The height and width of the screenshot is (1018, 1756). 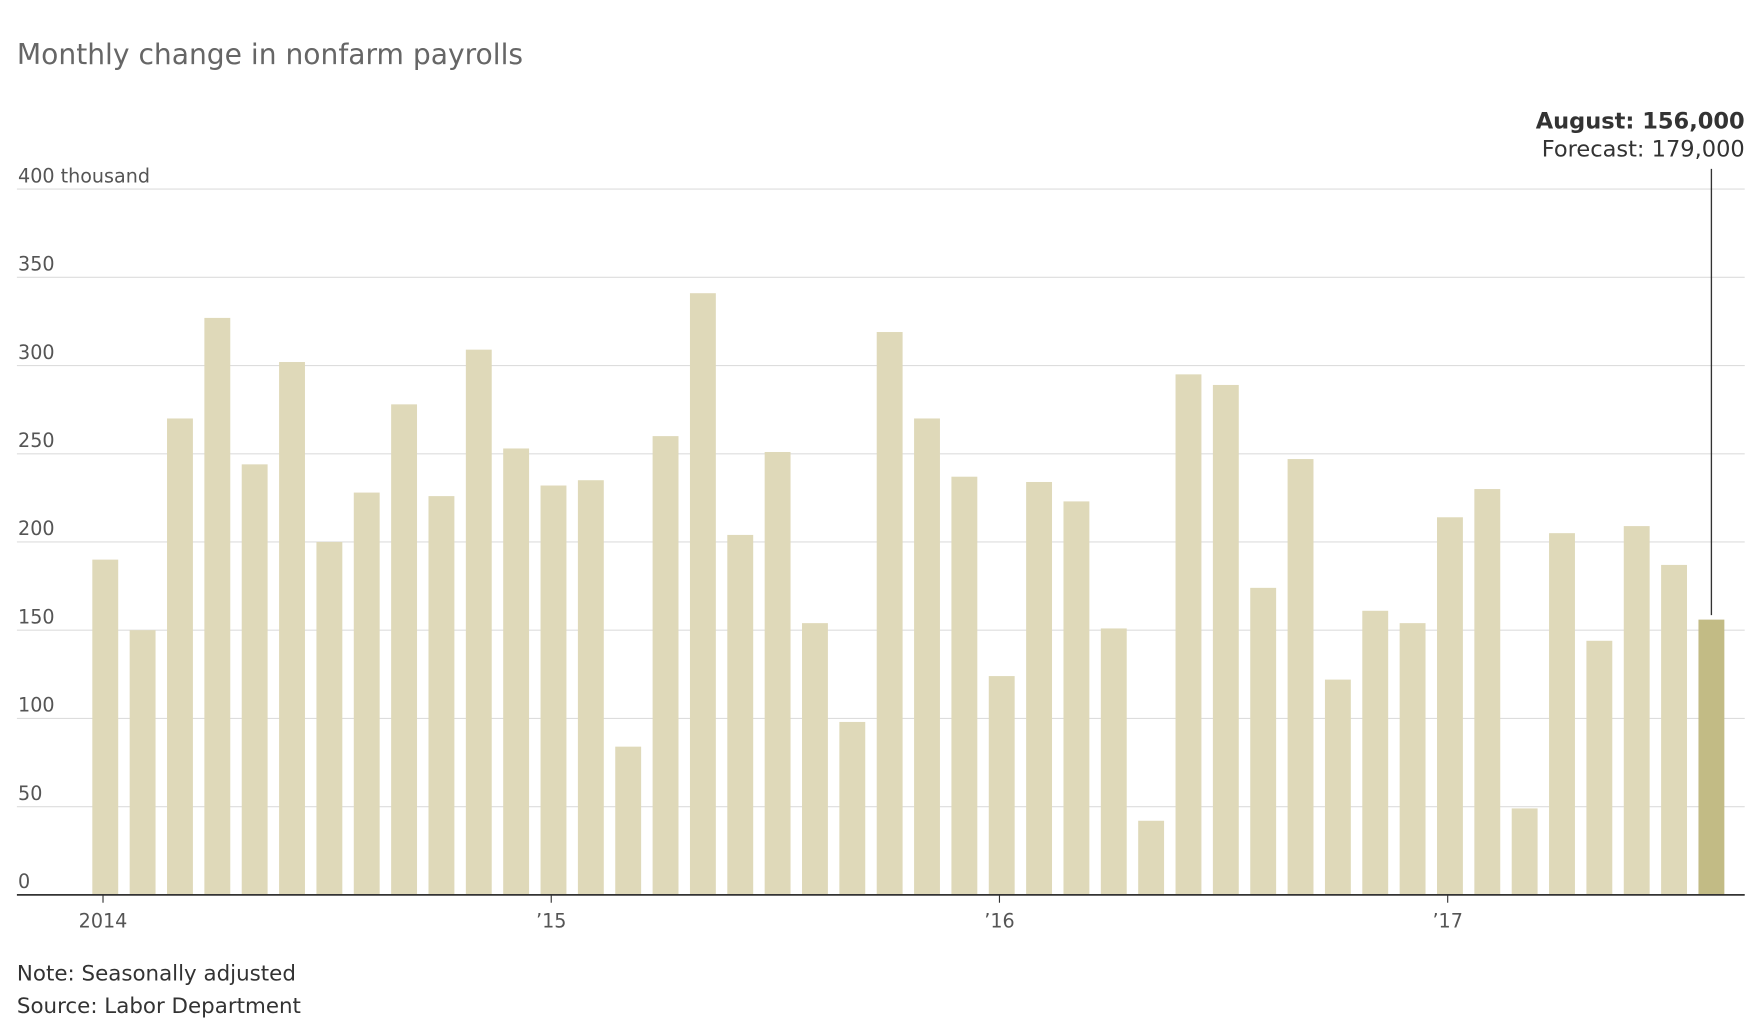 I want to click on y-tick-label: 400 thousand, so click(x=84, y=175).